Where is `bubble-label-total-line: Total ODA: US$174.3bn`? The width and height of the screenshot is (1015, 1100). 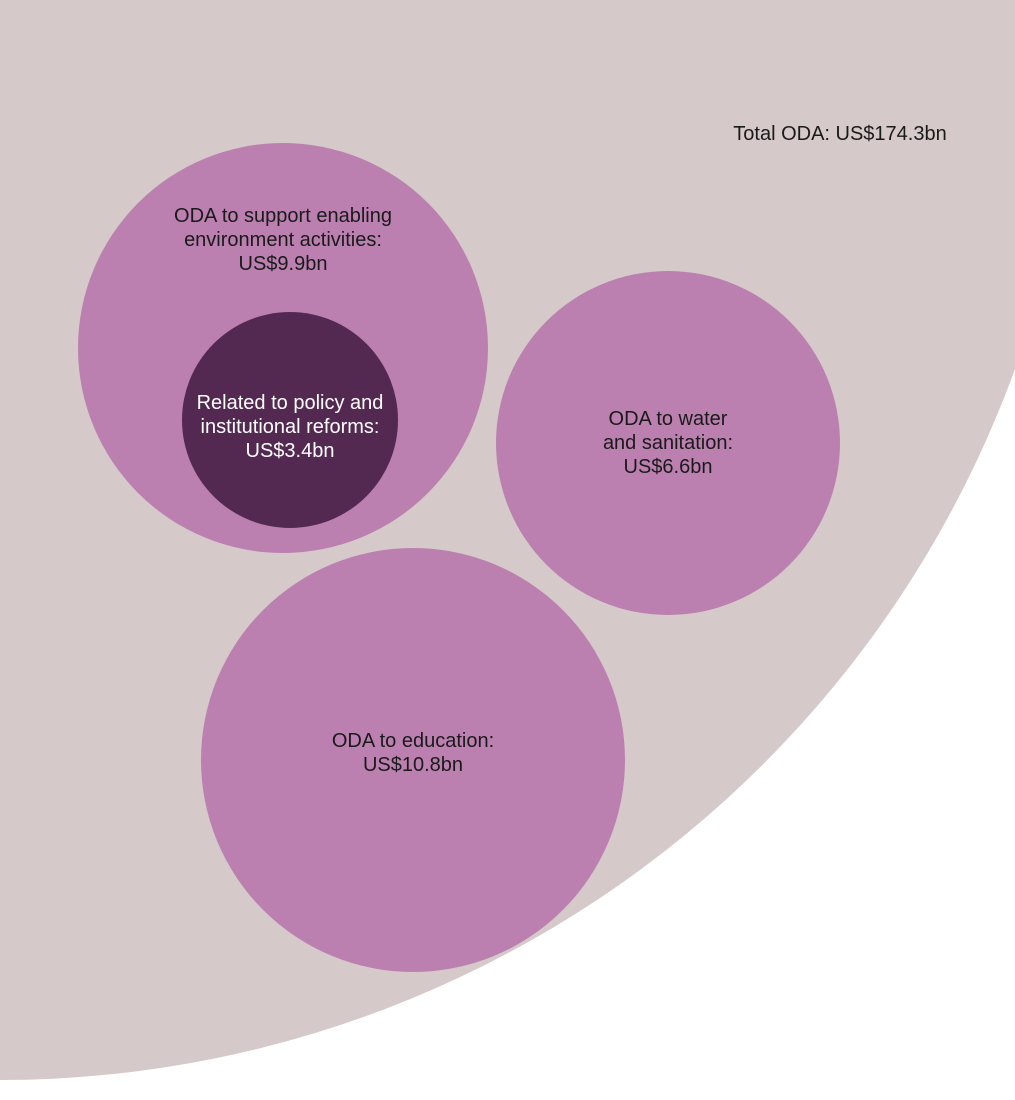
bubble-label-total-line: Total ODA: US$174.3bn is located at coordinates (839, 134).